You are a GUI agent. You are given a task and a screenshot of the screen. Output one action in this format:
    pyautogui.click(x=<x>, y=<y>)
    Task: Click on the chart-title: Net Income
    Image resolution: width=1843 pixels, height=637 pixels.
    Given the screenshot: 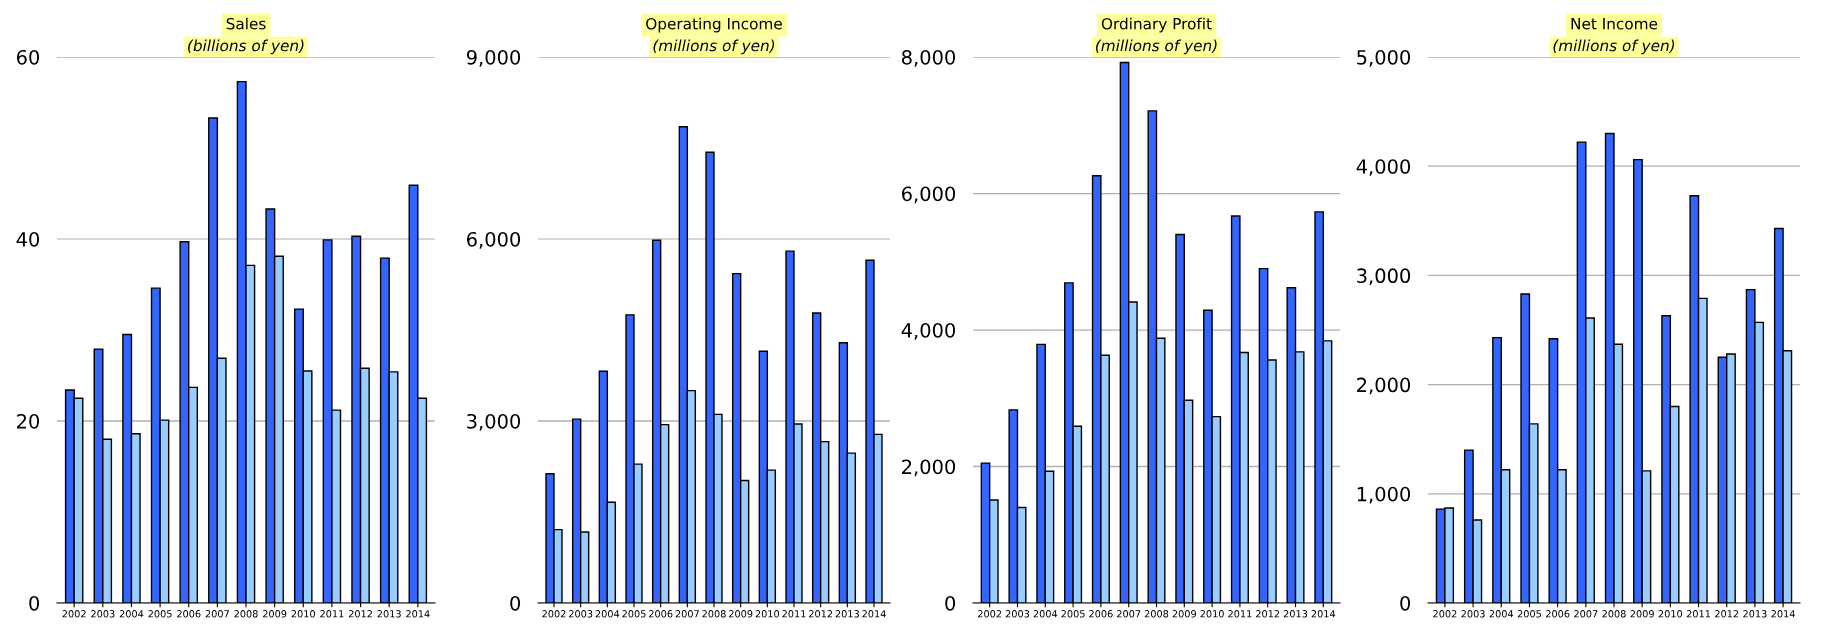 What is the action you would take?
    pyautogui.click(x=1614, y=24)
    